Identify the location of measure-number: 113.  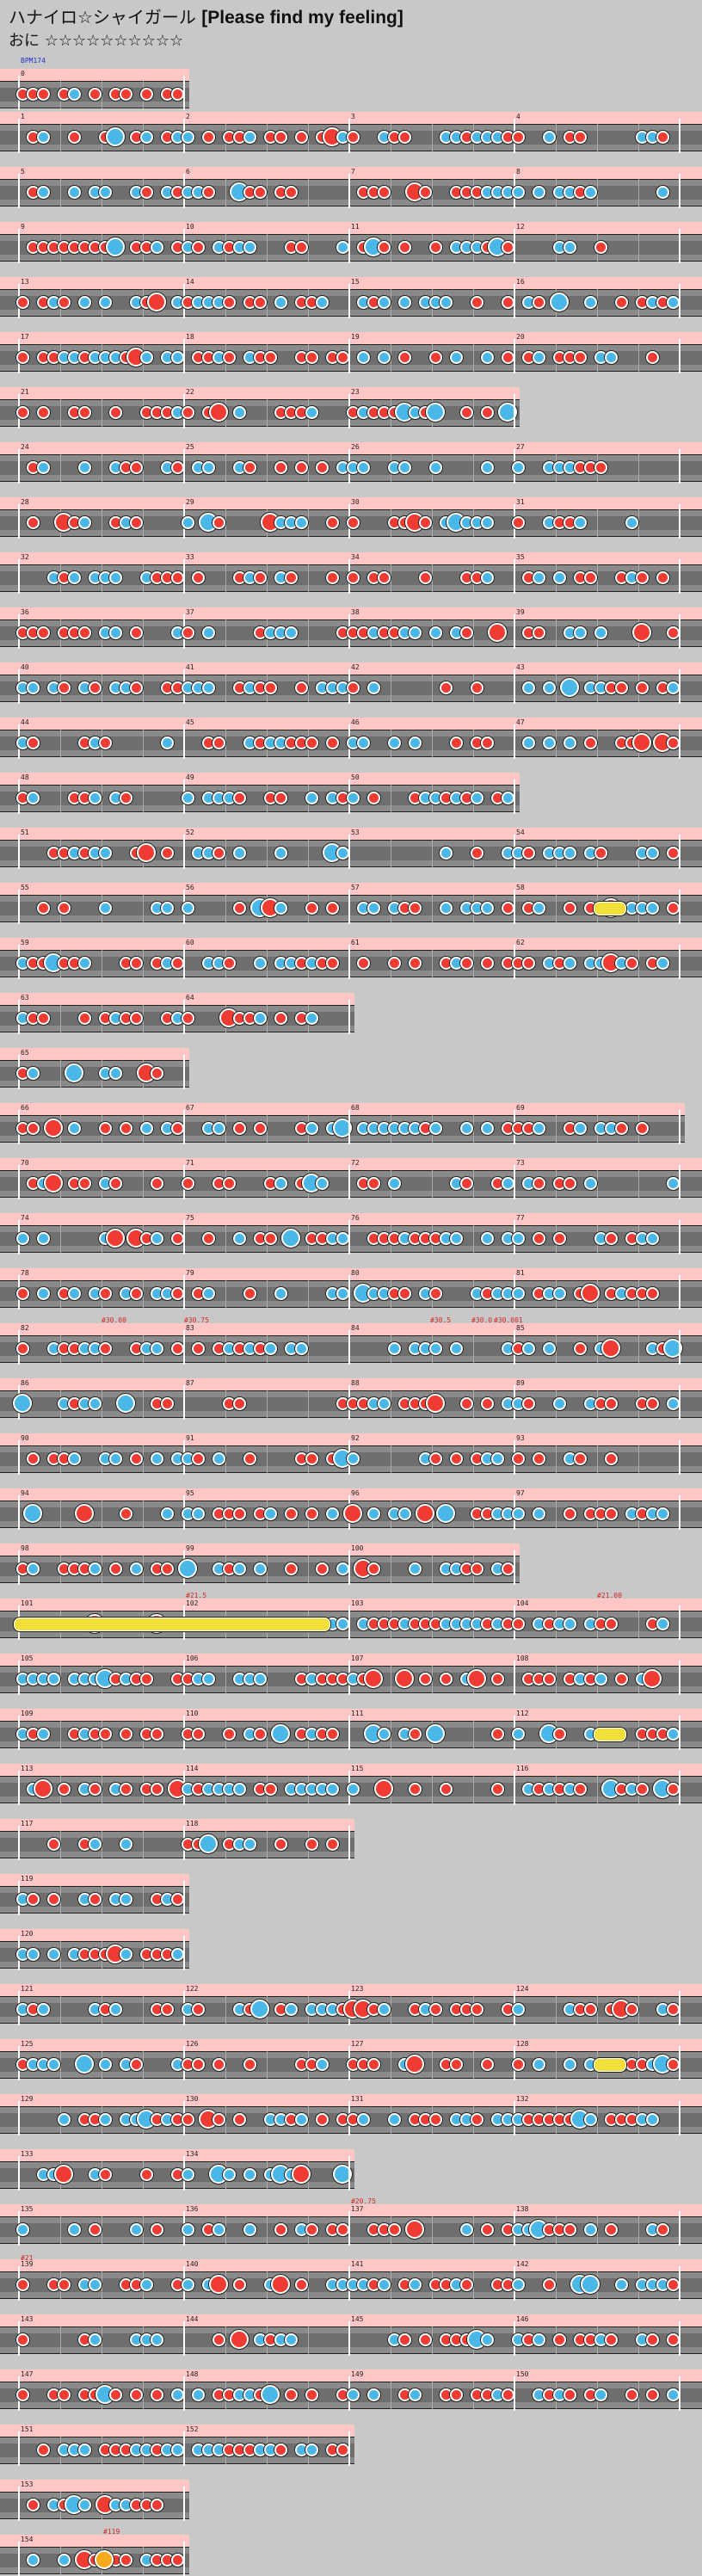
(28, 1768).